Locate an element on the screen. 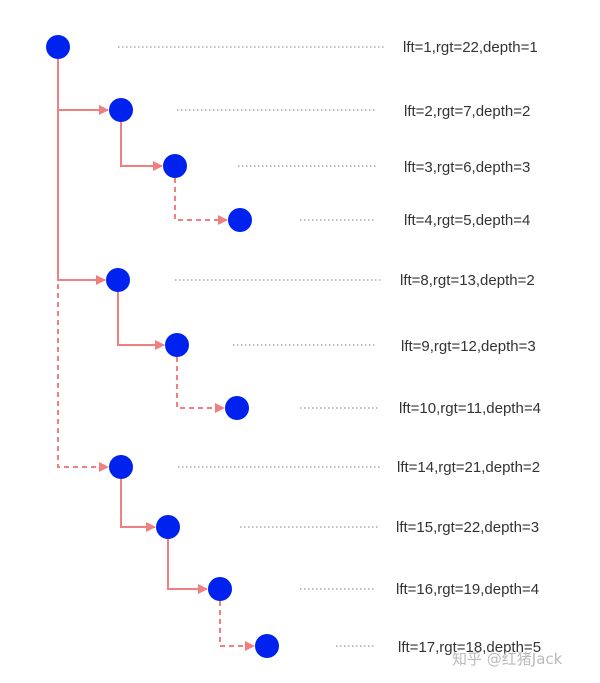 The image size is (600, 683). node-label-6: lft=10,rgt=11,depth=4 is located at coordinates (470, 408).